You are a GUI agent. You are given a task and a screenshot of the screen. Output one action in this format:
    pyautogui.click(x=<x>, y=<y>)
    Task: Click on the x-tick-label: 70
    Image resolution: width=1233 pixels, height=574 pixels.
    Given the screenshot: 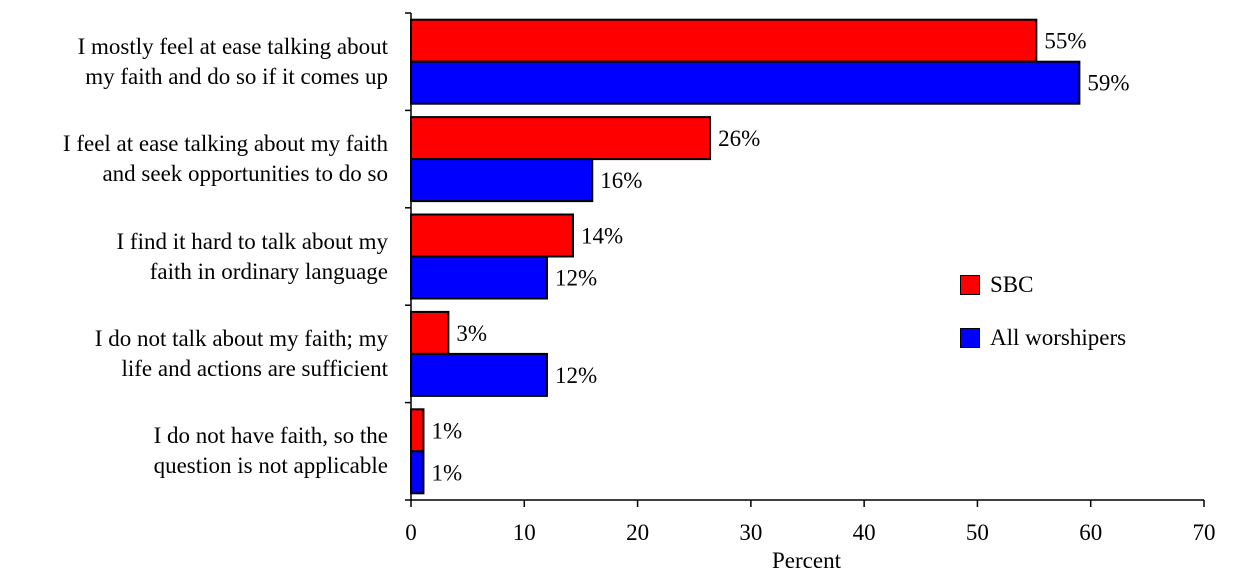 What is the action you would take?
    pyautogui.click(x=1204, y=532)
    